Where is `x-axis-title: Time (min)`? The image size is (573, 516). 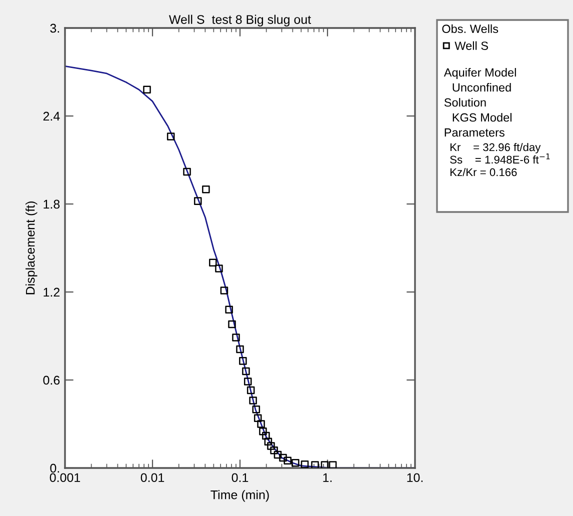
x-axis-title: Time (min) is located at coordinates (239, 496).